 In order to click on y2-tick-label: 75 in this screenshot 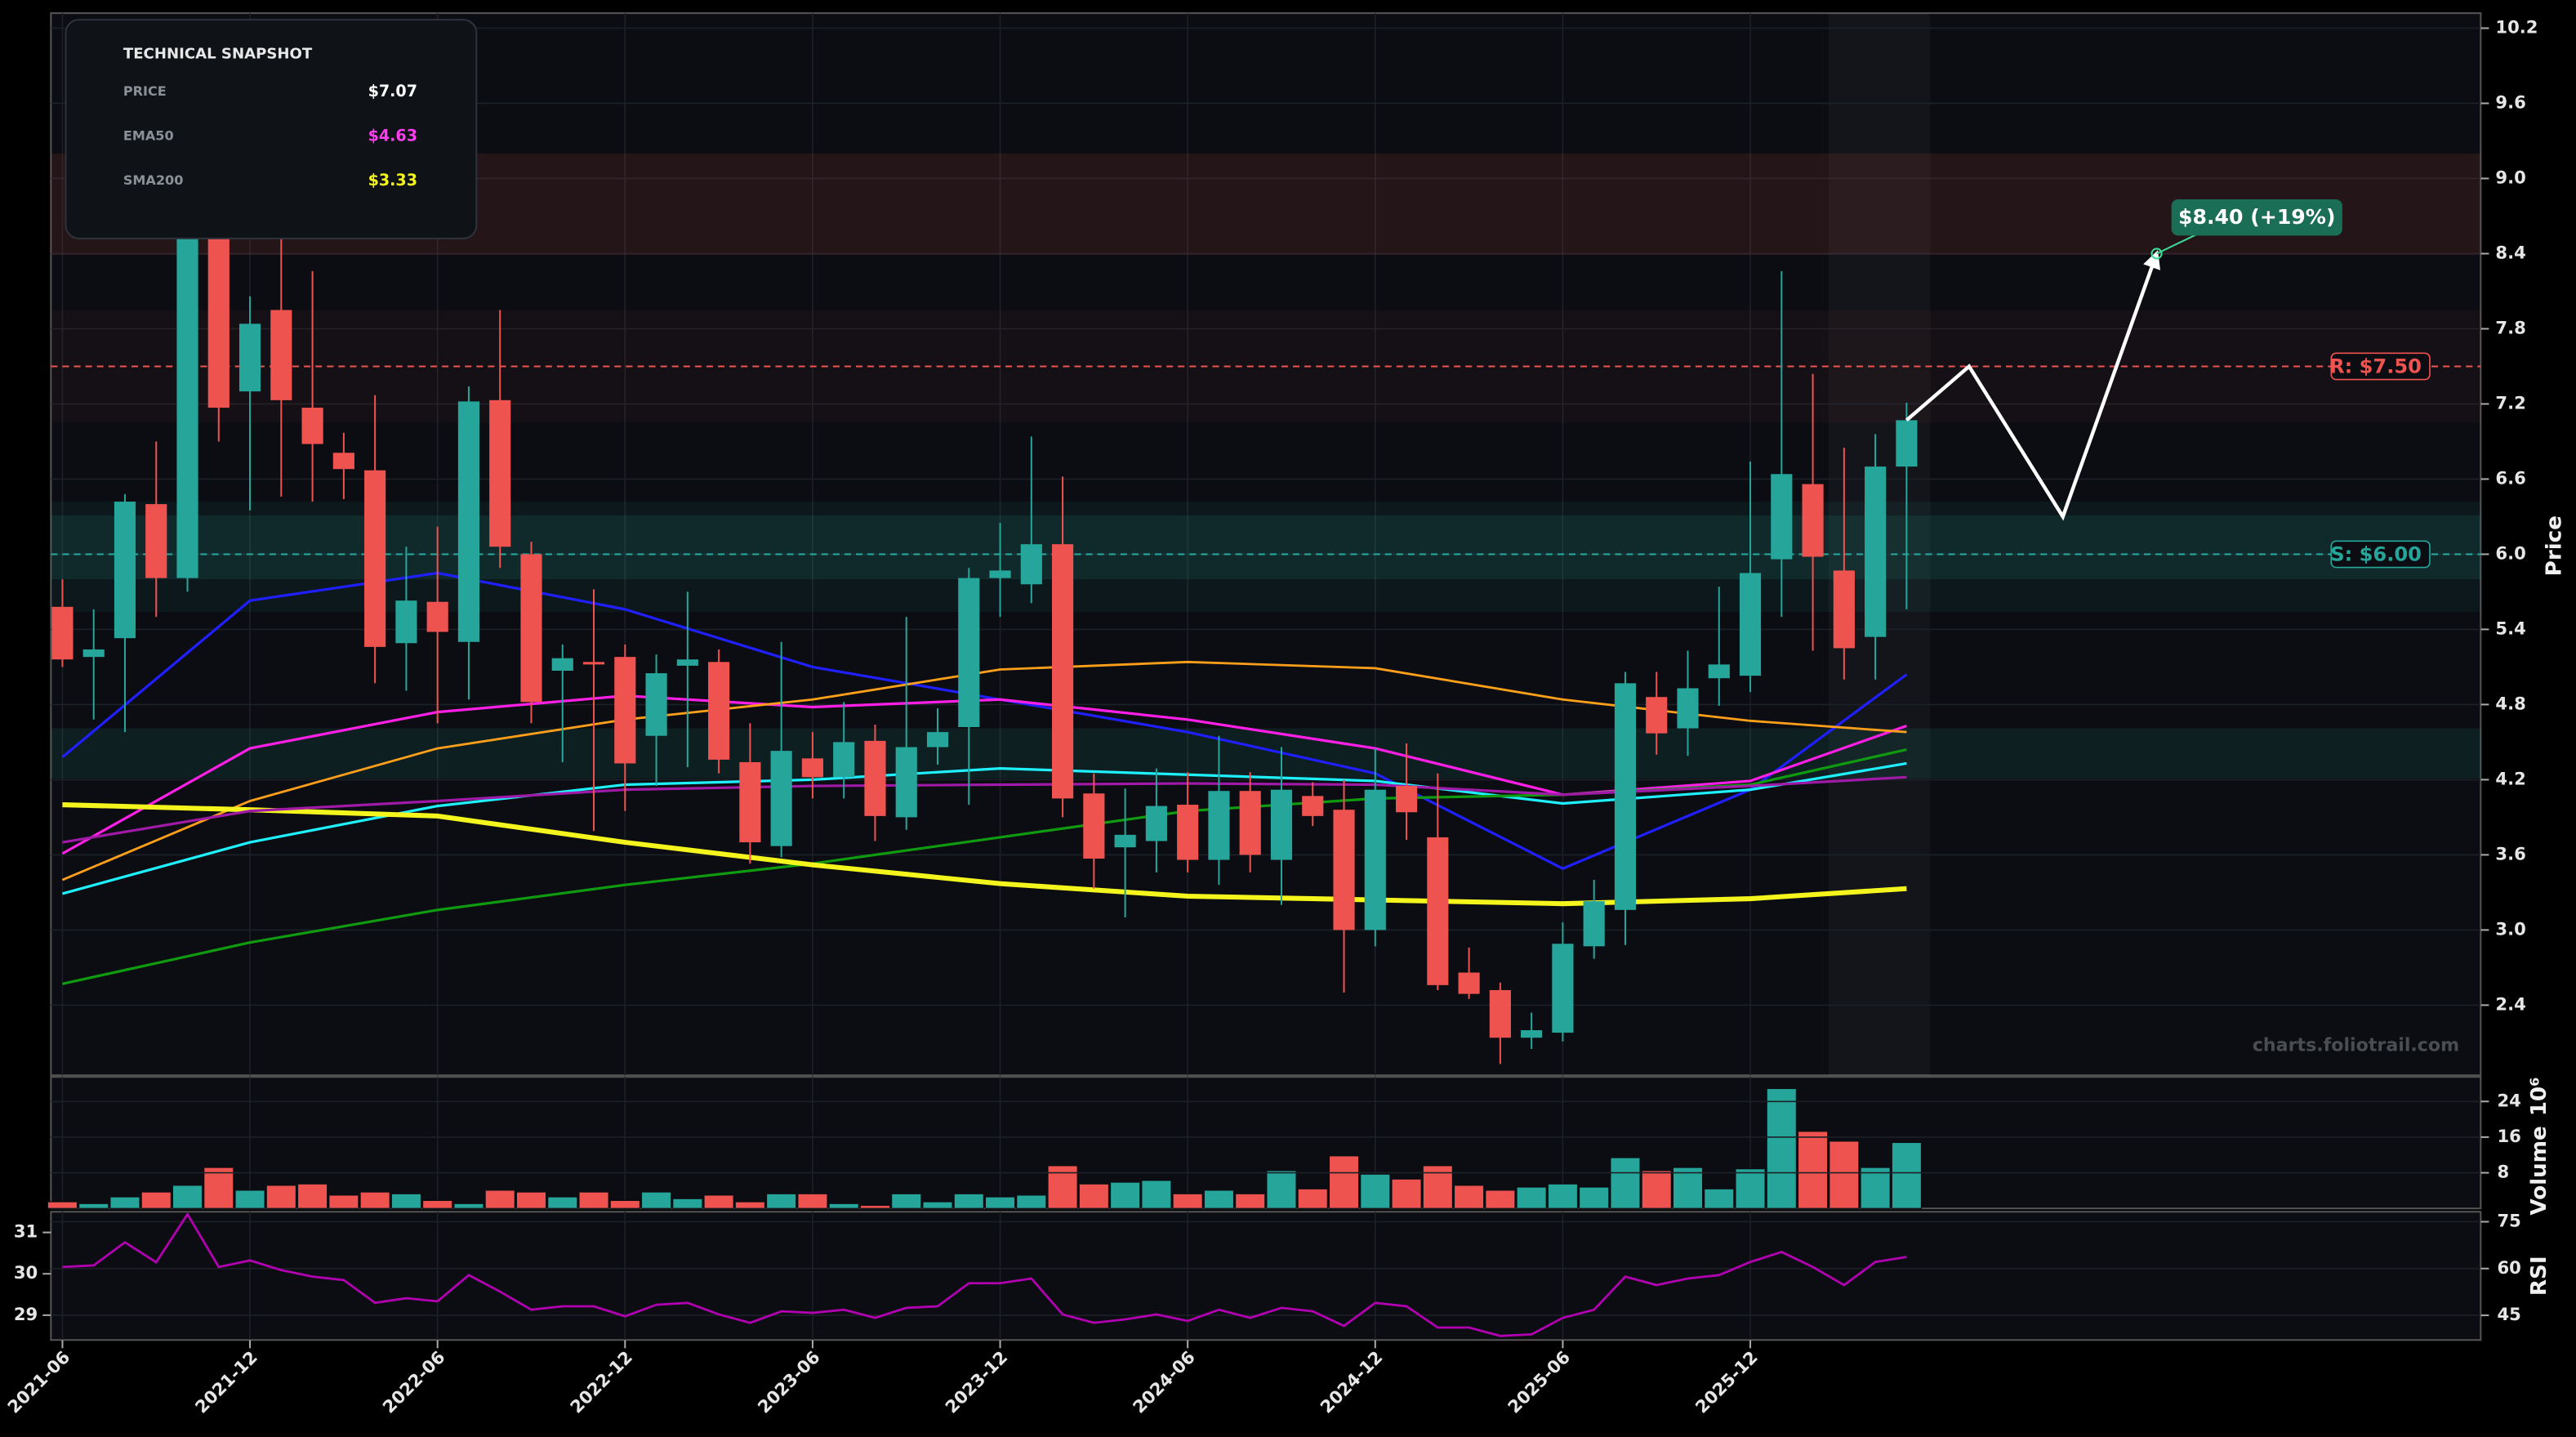, I will do `click(2508, 1220)`.